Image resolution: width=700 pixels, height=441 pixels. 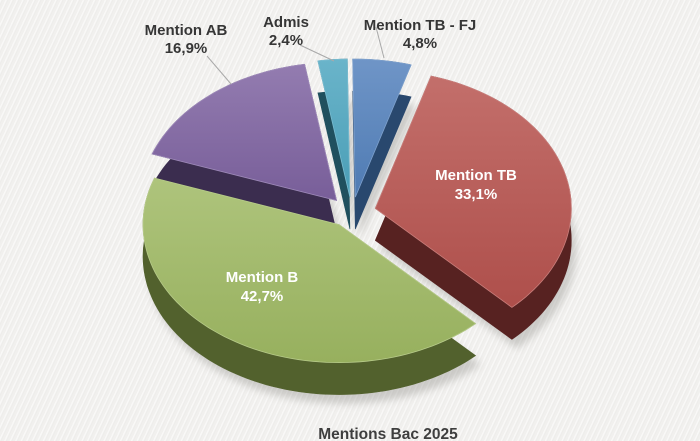 What do you see at coordinates (476, 175) in the screenshot?
I see `slice-label-mention-tb-name: Mention TB` at bounding box center [476, 175].